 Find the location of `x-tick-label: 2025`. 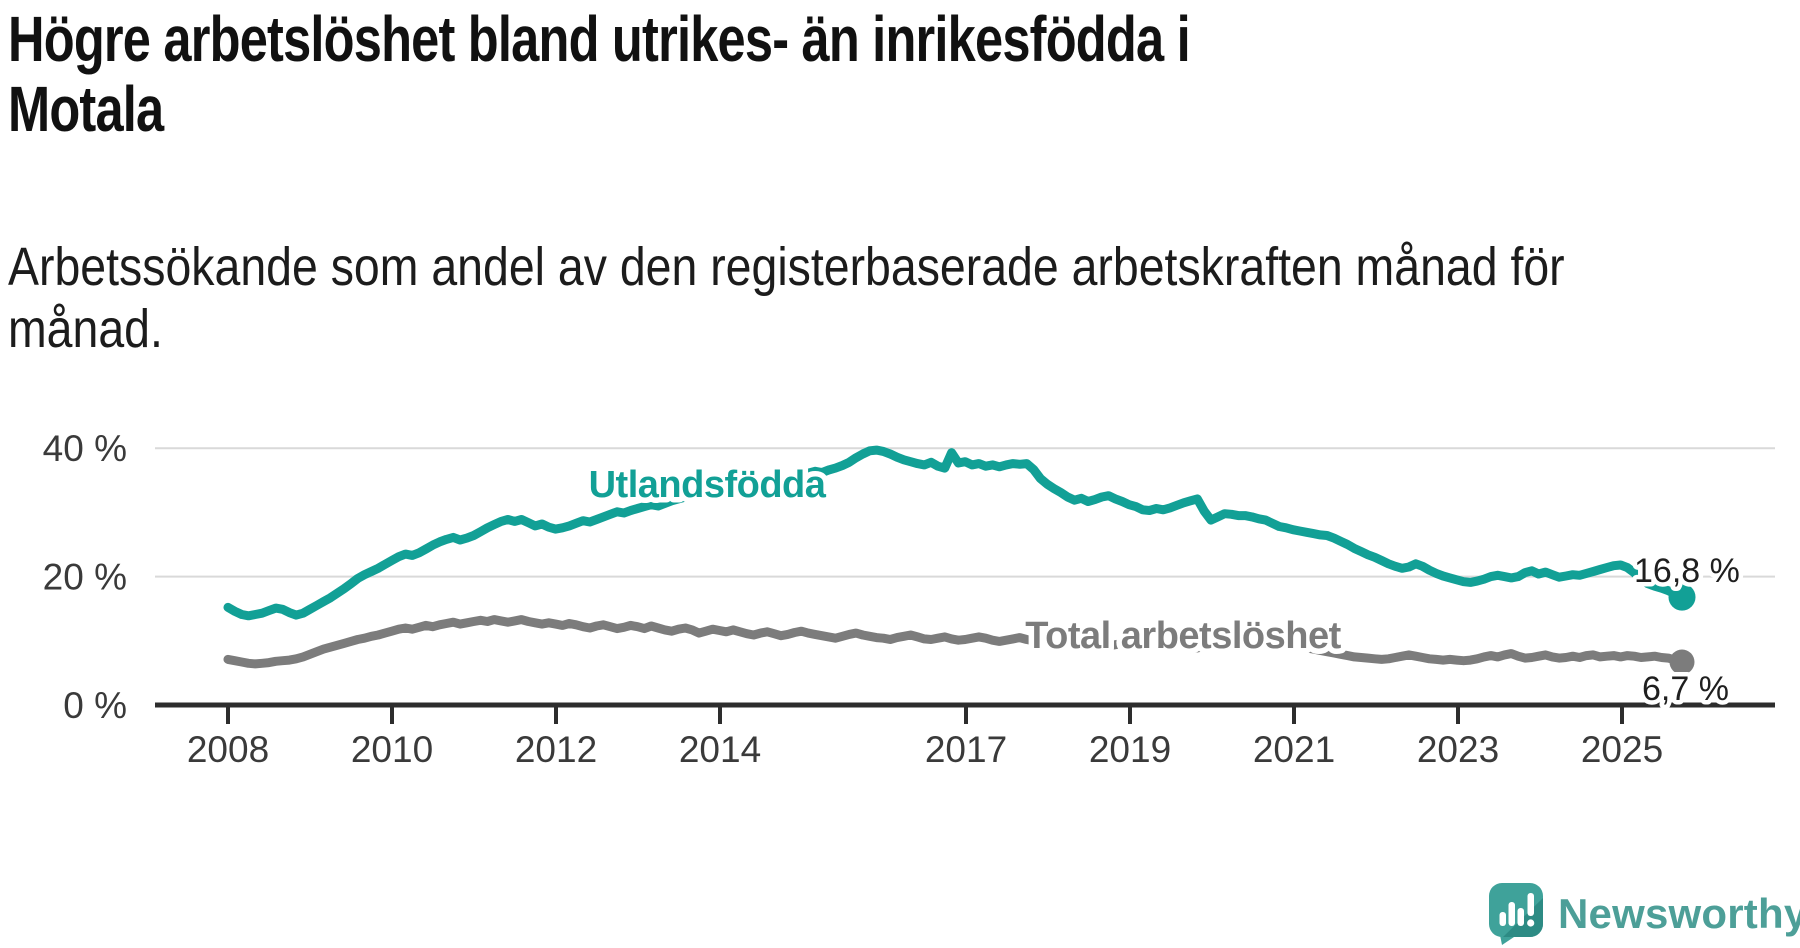

x-tick-label: 2025 is located at coordinates (1622, 749).